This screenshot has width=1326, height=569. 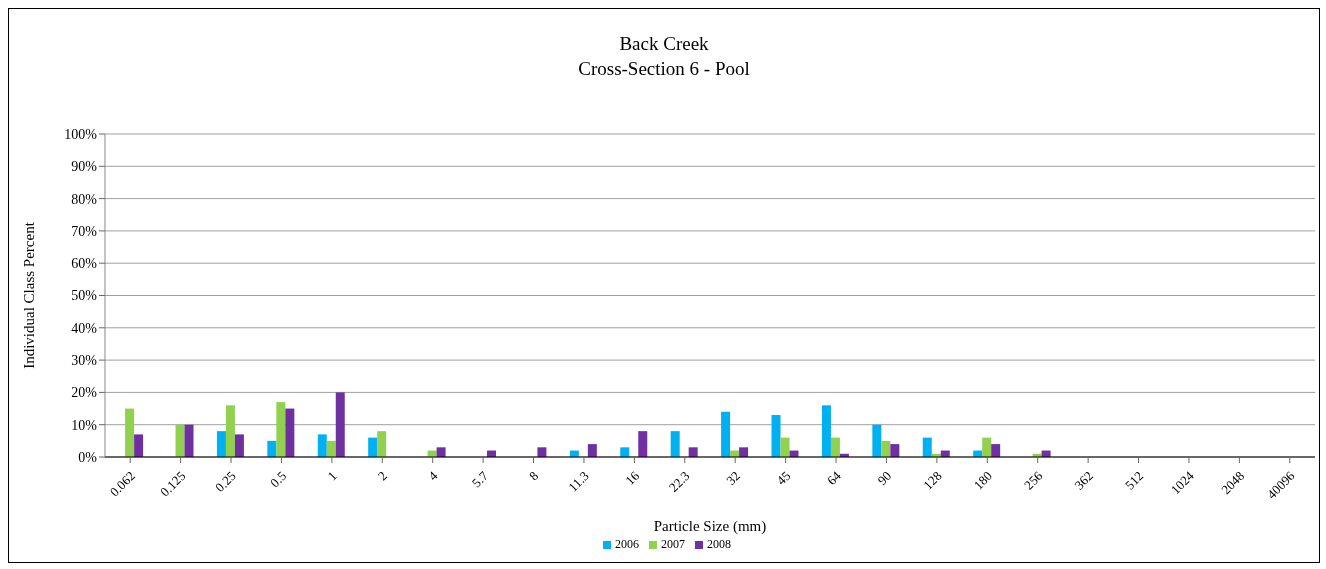 I want to click on x-tick-label: 8, so click(x=534, y=476).